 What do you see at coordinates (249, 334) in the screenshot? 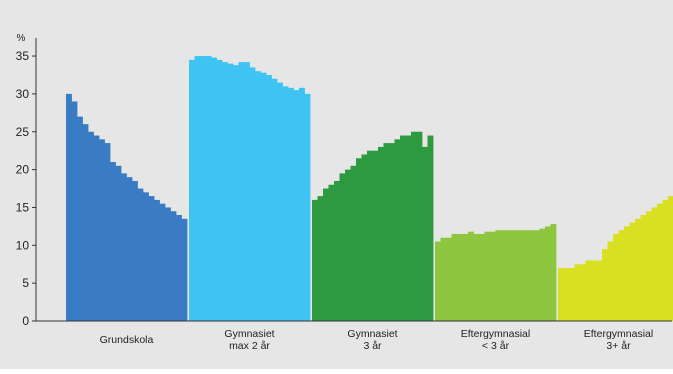
I see `category-label: Gymnasiet` at bounding box center [249, 334].